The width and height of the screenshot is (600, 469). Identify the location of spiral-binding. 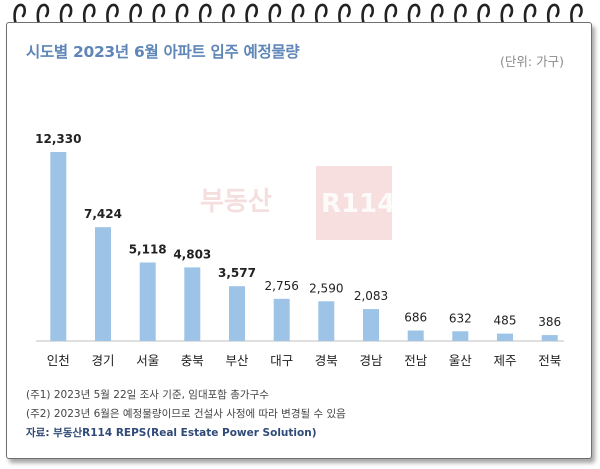
(298, 17).